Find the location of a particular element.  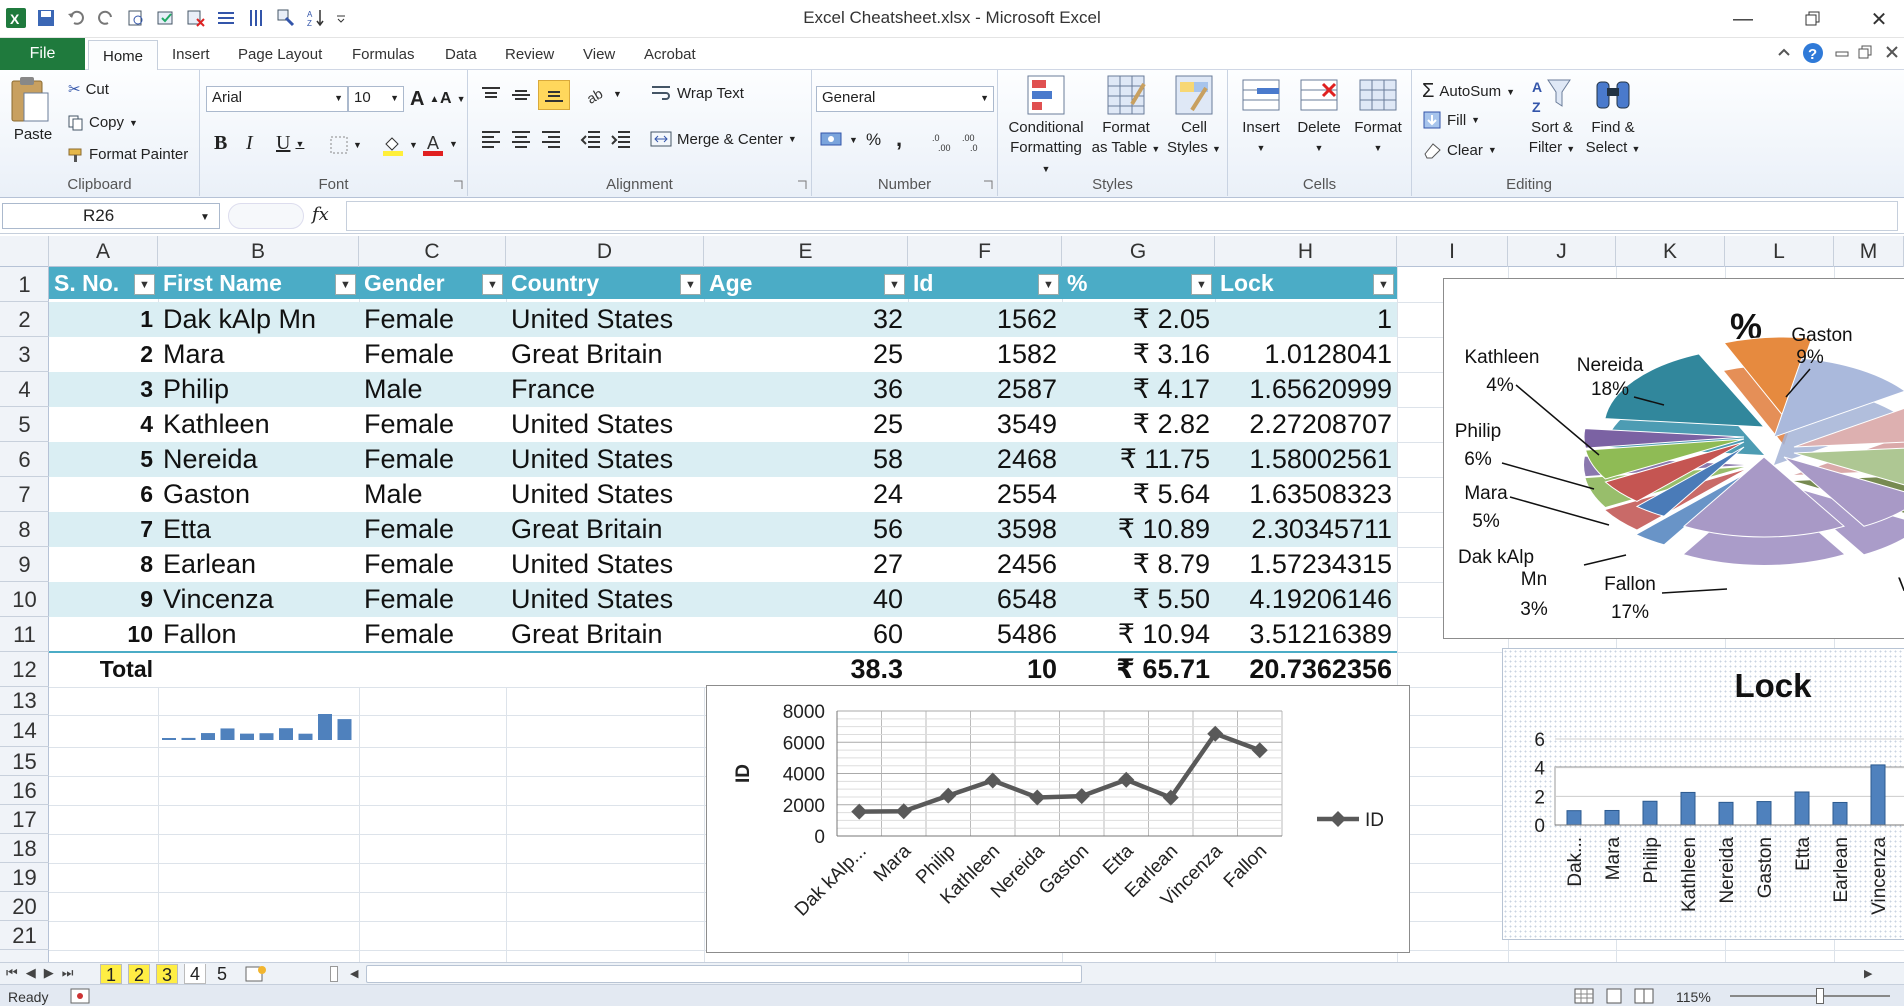

header-id: Id is located at coordinates (923, 283).